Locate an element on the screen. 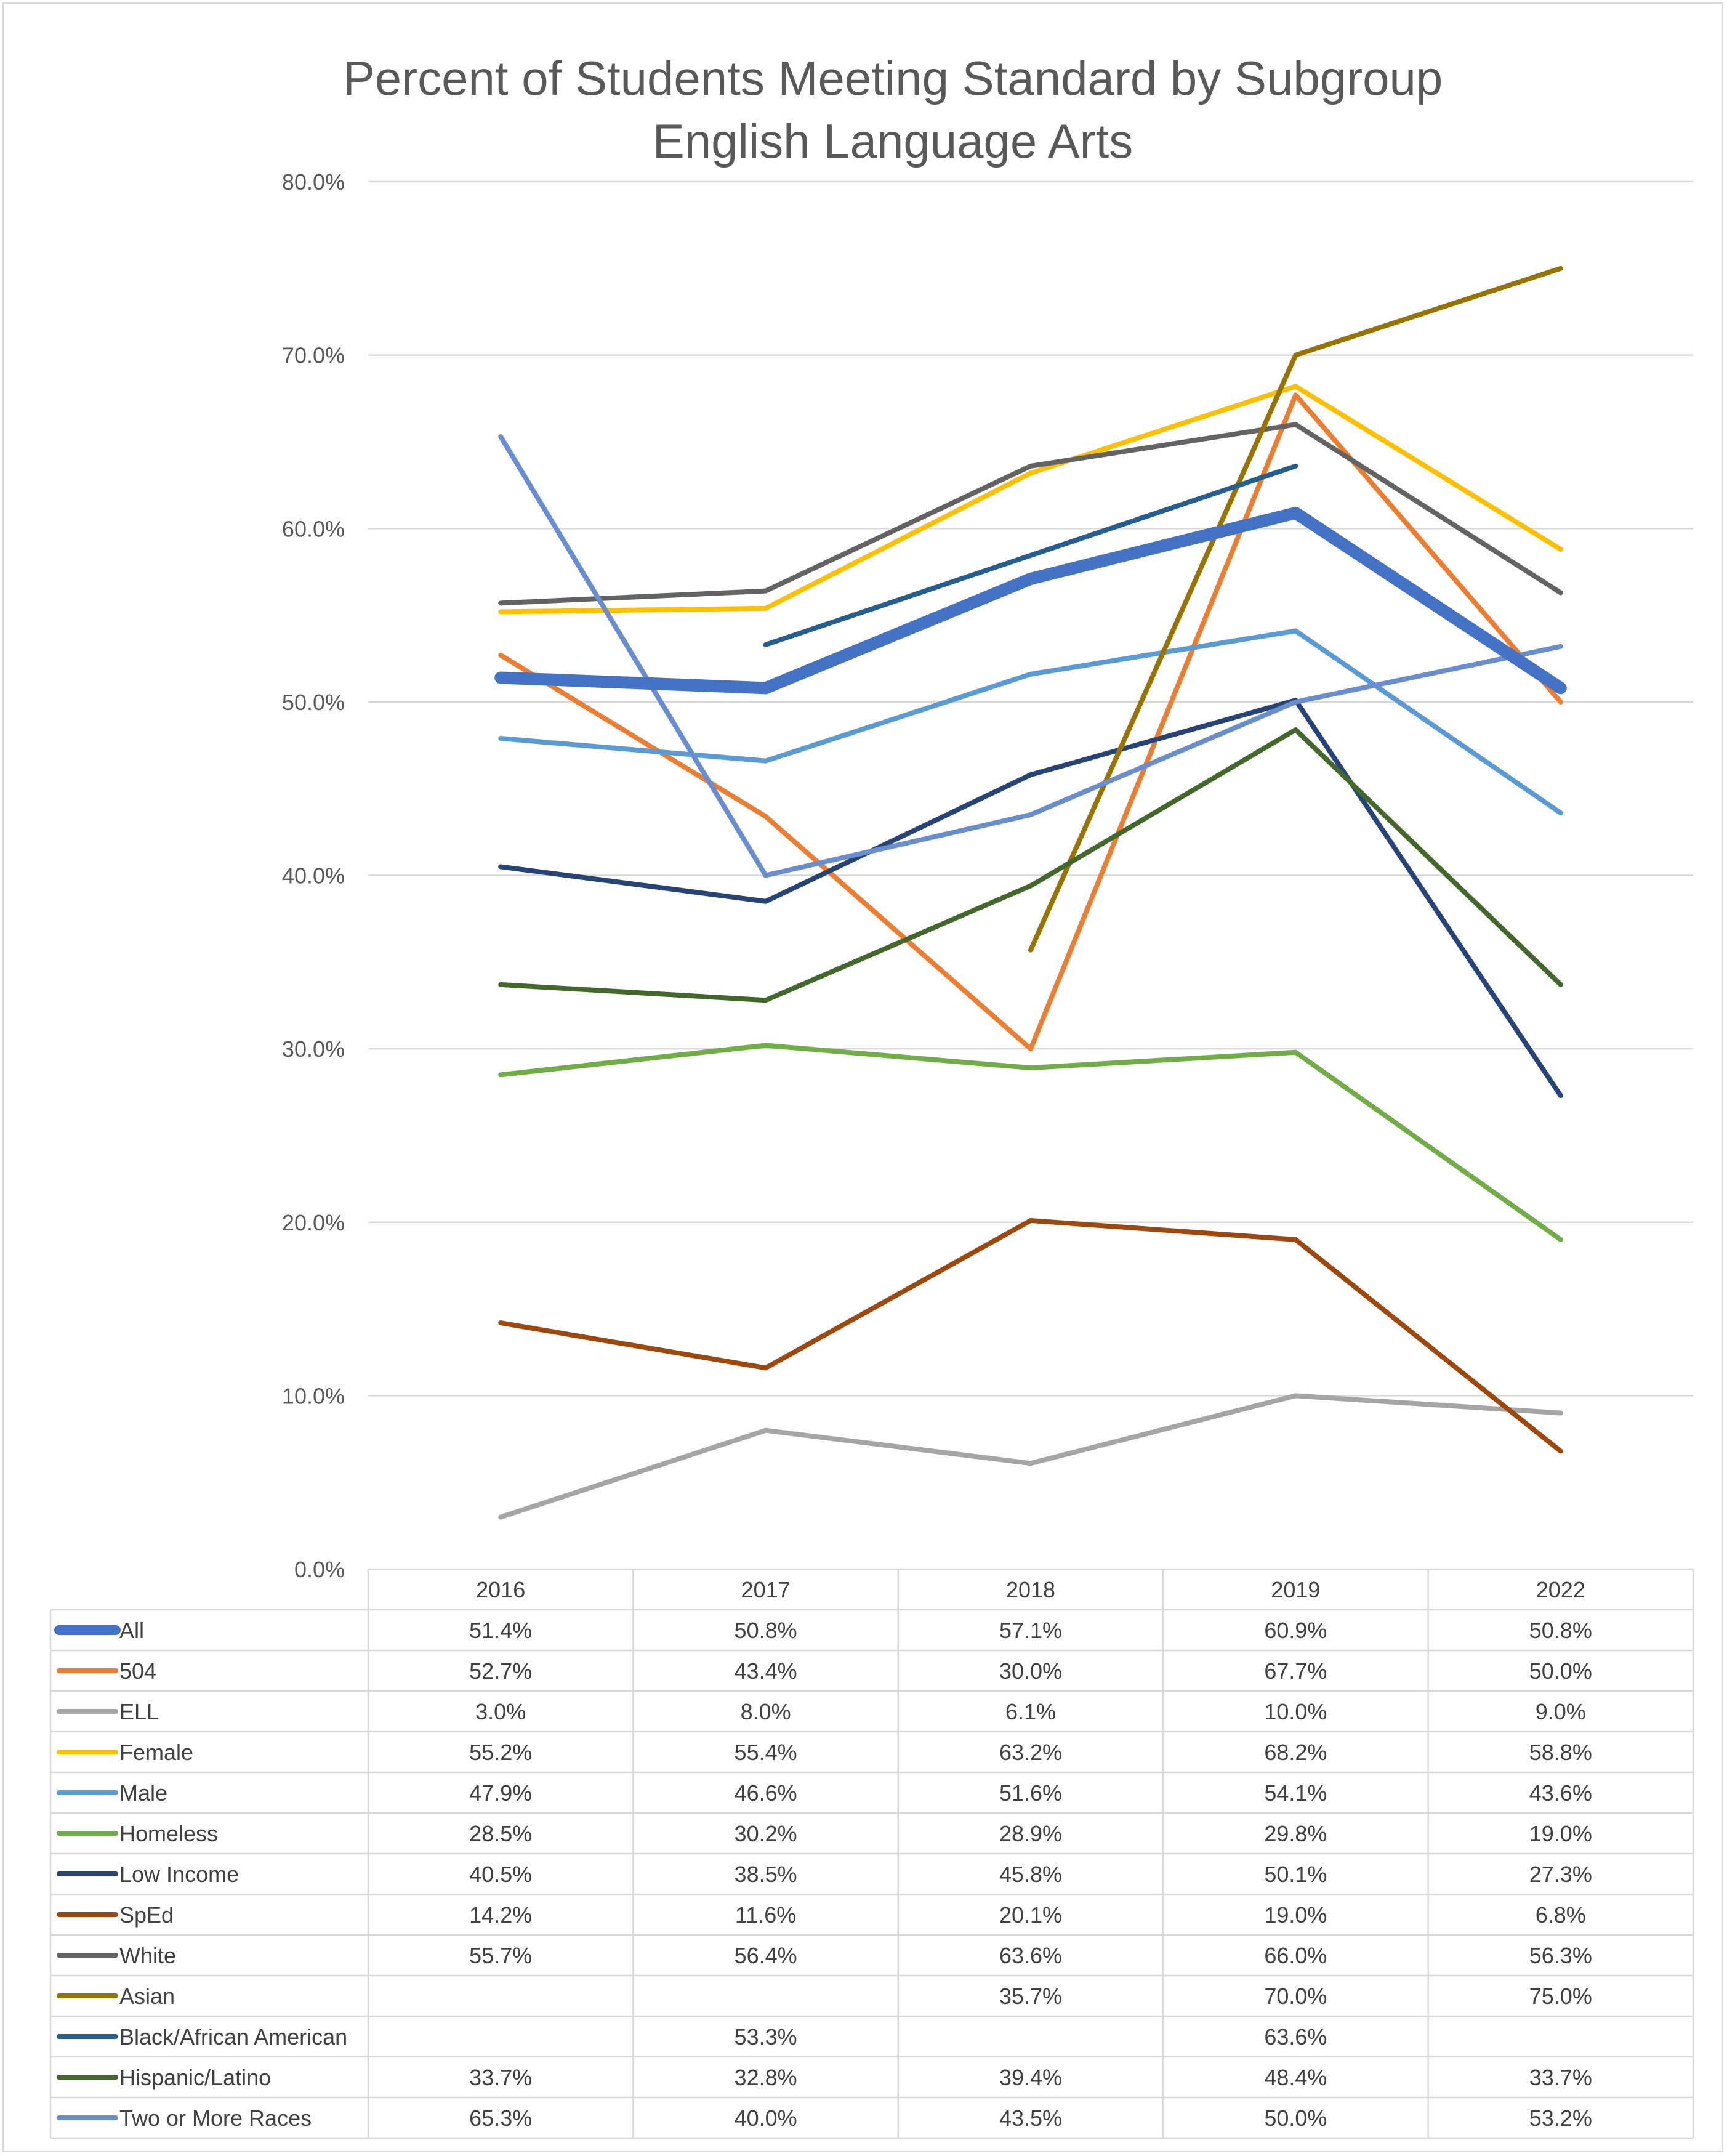 The image size is (1727, 2156). legend-label: Black/African American is located at coordinates (233, 2036).